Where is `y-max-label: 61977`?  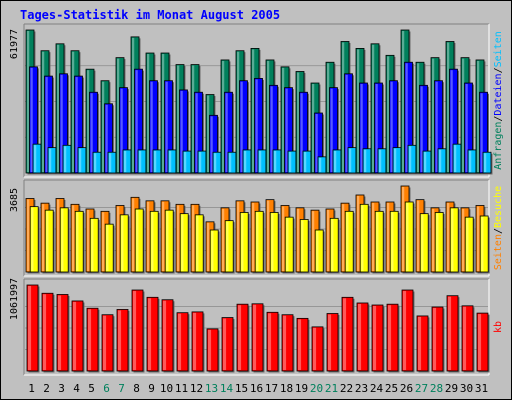
y-max-label: 61977 is located at coordinates (14, 44).